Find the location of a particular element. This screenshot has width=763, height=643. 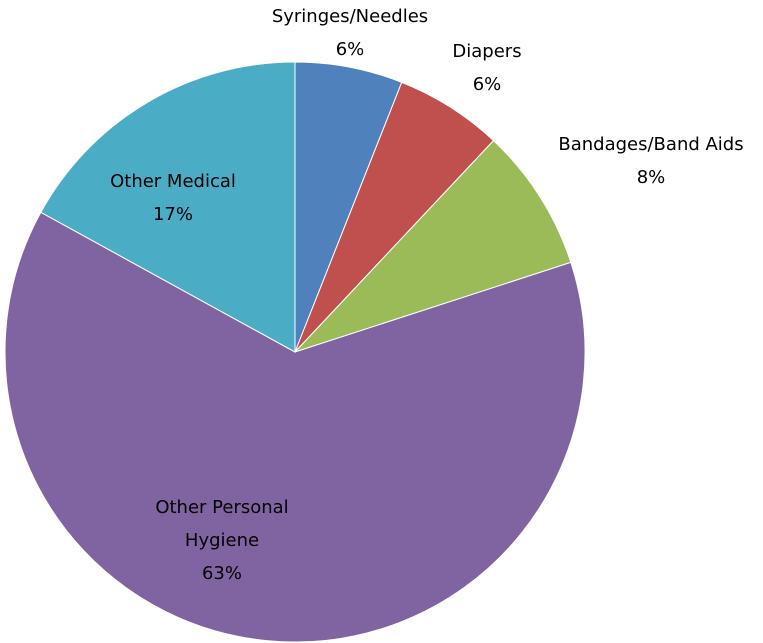

slice-label: Diapers is located at coordinates (486, 51).